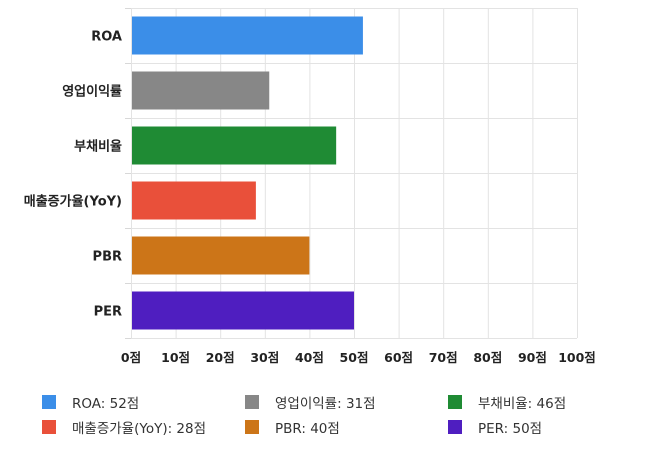 The image size is (650, 450). I want to click on bar-operating-margin, so click(201, 90).